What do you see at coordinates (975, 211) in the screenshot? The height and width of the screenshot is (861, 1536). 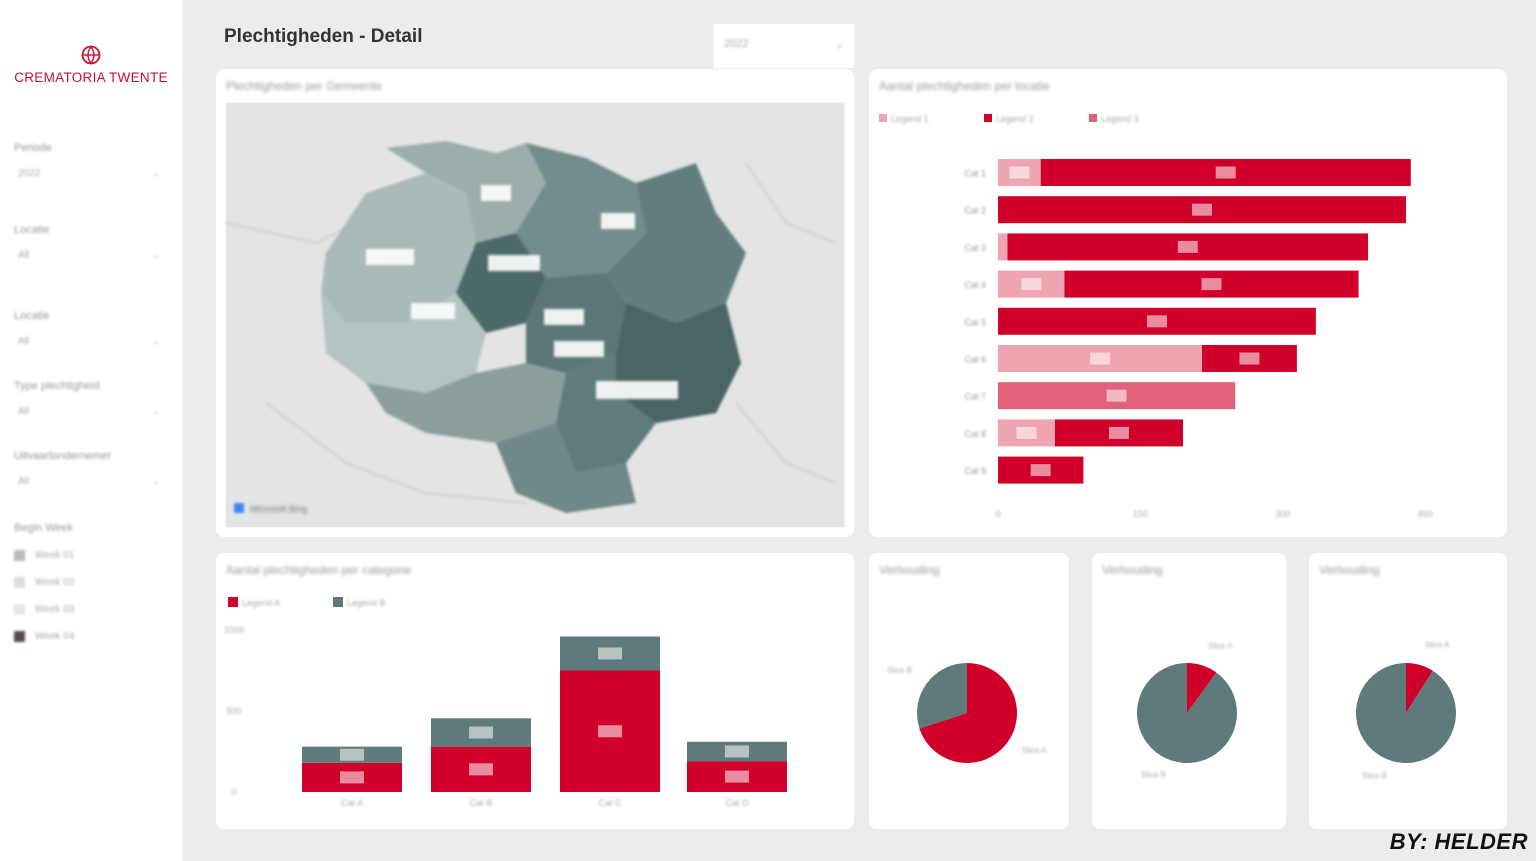 I see `bar-category-label: Cat 2` at bounding box center [975, 211].